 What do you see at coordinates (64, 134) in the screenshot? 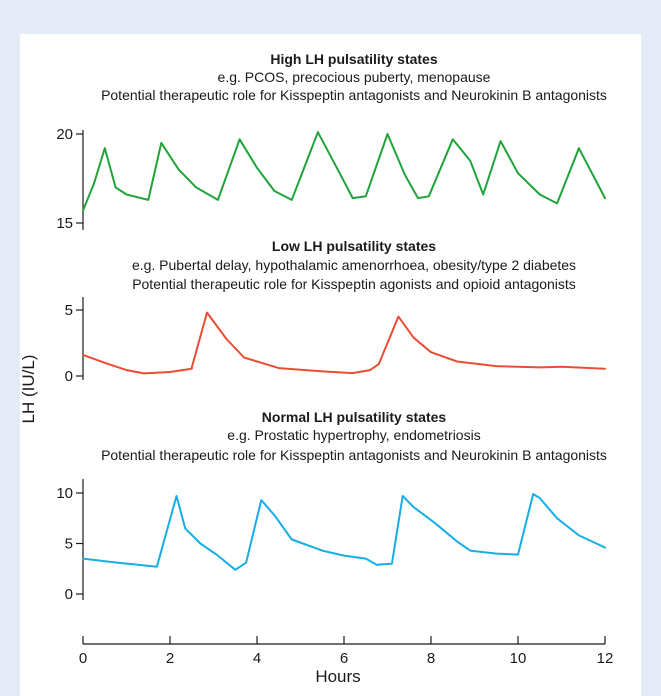
I see `high-y-tick-label: 20` at bounding box center [64, 134].